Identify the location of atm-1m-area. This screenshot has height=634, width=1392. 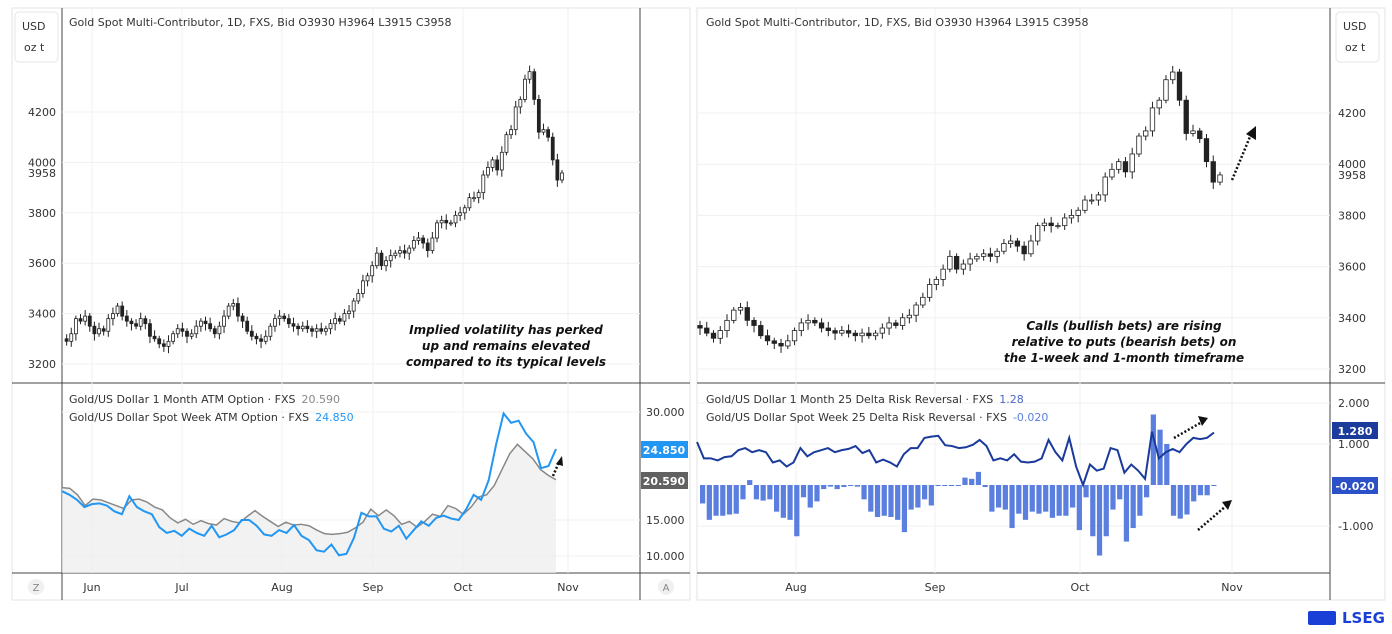
(309, 508).